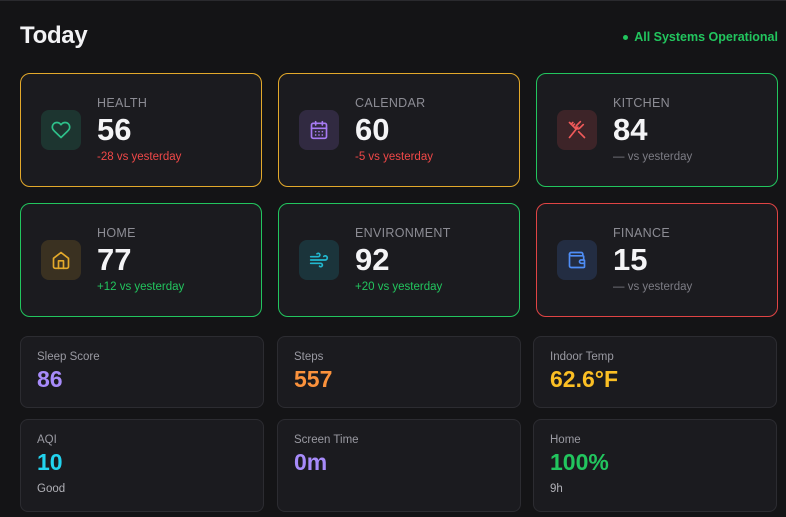  What do you see at coordinates (372, 259) in the screenshot?
I see `card-score: 92` at bounding box center [372, 259].